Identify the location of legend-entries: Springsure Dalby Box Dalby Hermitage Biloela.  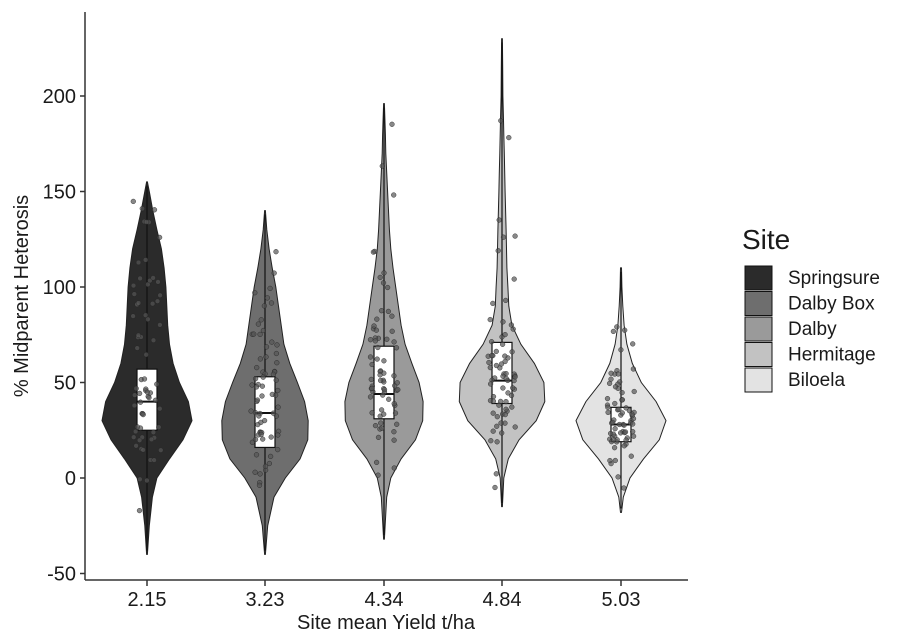
(812, 329).